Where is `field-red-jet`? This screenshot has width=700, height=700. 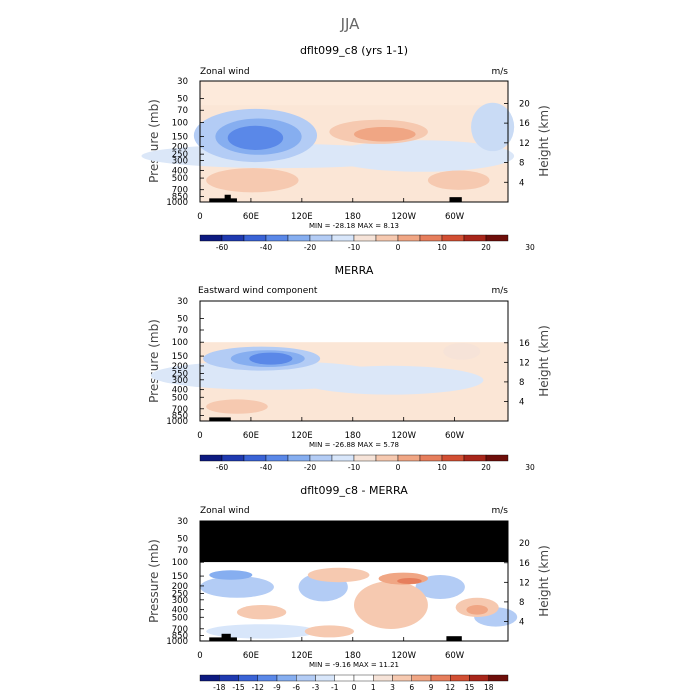 field-red-jet is located at coordinates (385, 134).